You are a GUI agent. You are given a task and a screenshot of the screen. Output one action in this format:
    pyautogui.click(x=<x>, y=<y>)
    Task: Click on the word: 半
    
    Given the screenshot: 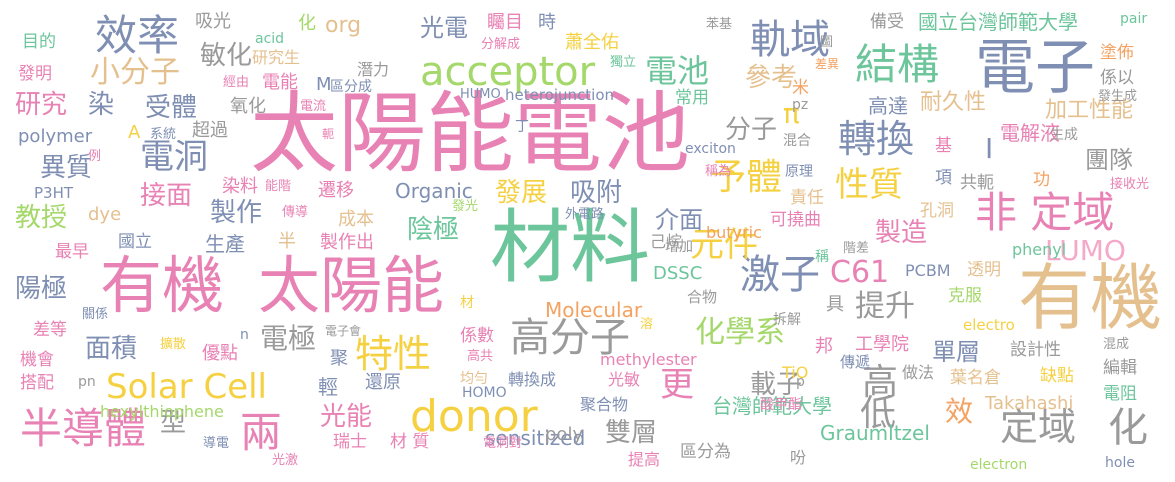 What is the action you would take?
    pyautogui.click(x=287, y=241)
    